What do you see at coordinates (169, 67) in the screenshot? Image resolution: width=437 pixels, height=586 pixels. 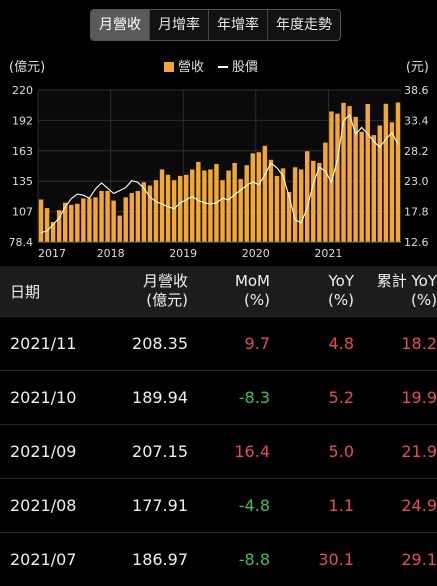 I see `legend-bar-swatch` at bounding box center [169, 67].